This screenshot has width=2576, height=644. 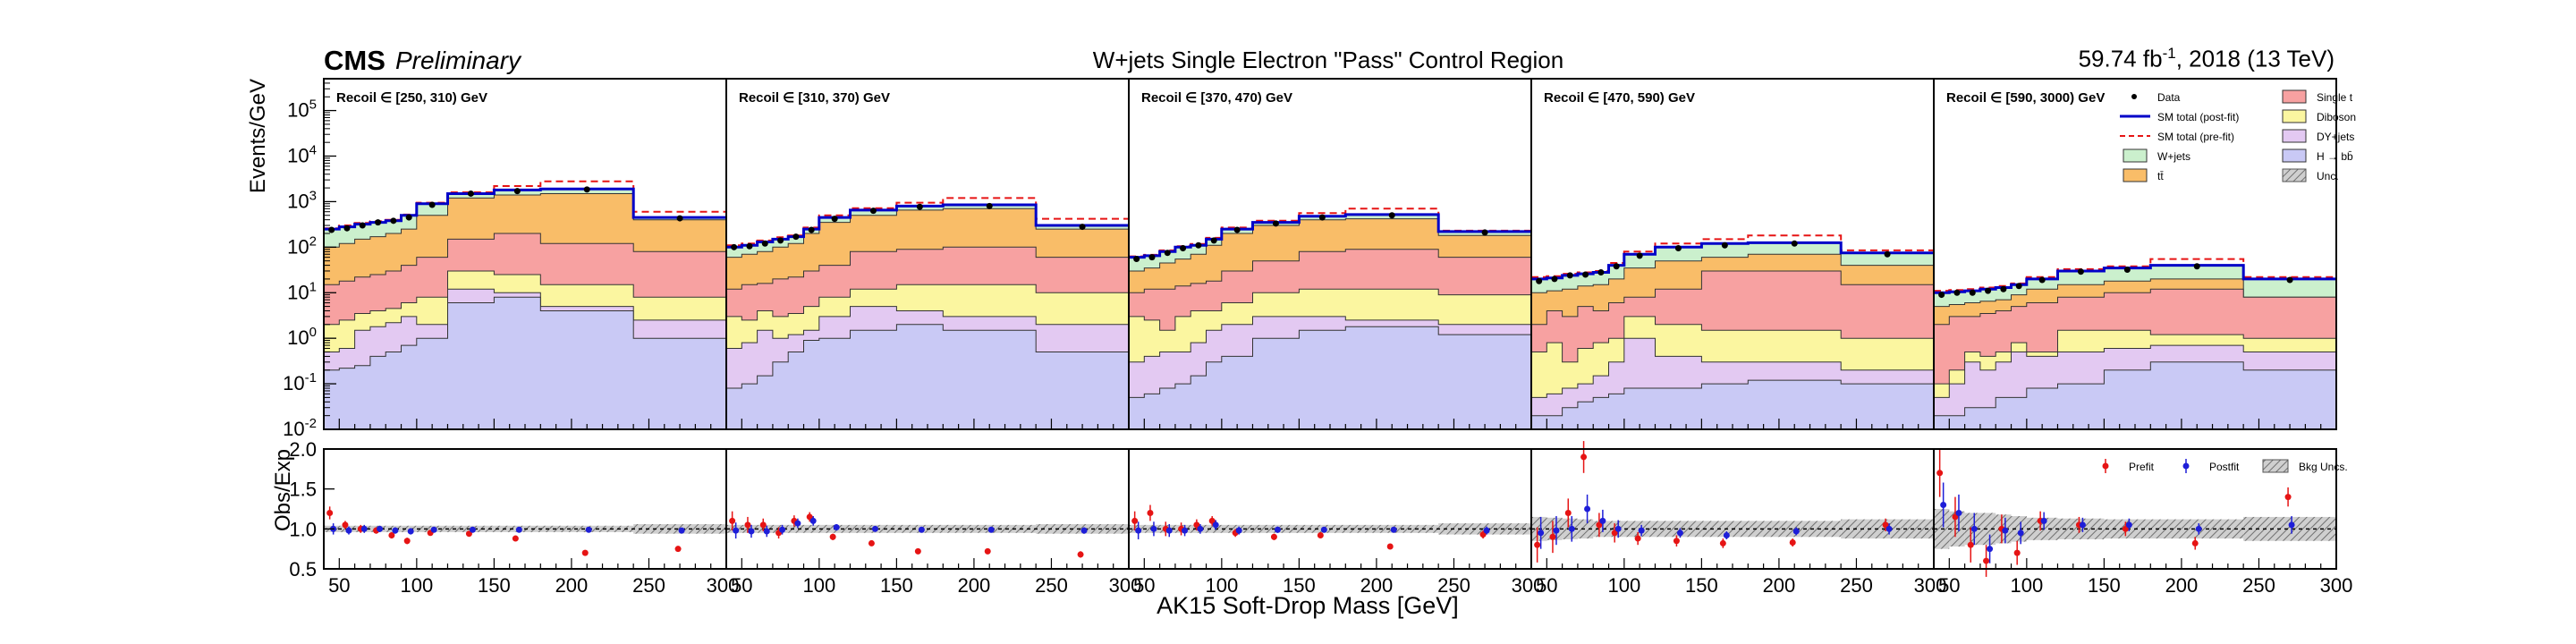 What do you see at coordinates (1299, 585) in the screenshot?
I see `x-tick-label: 150` at bounding box center [1299, 585].